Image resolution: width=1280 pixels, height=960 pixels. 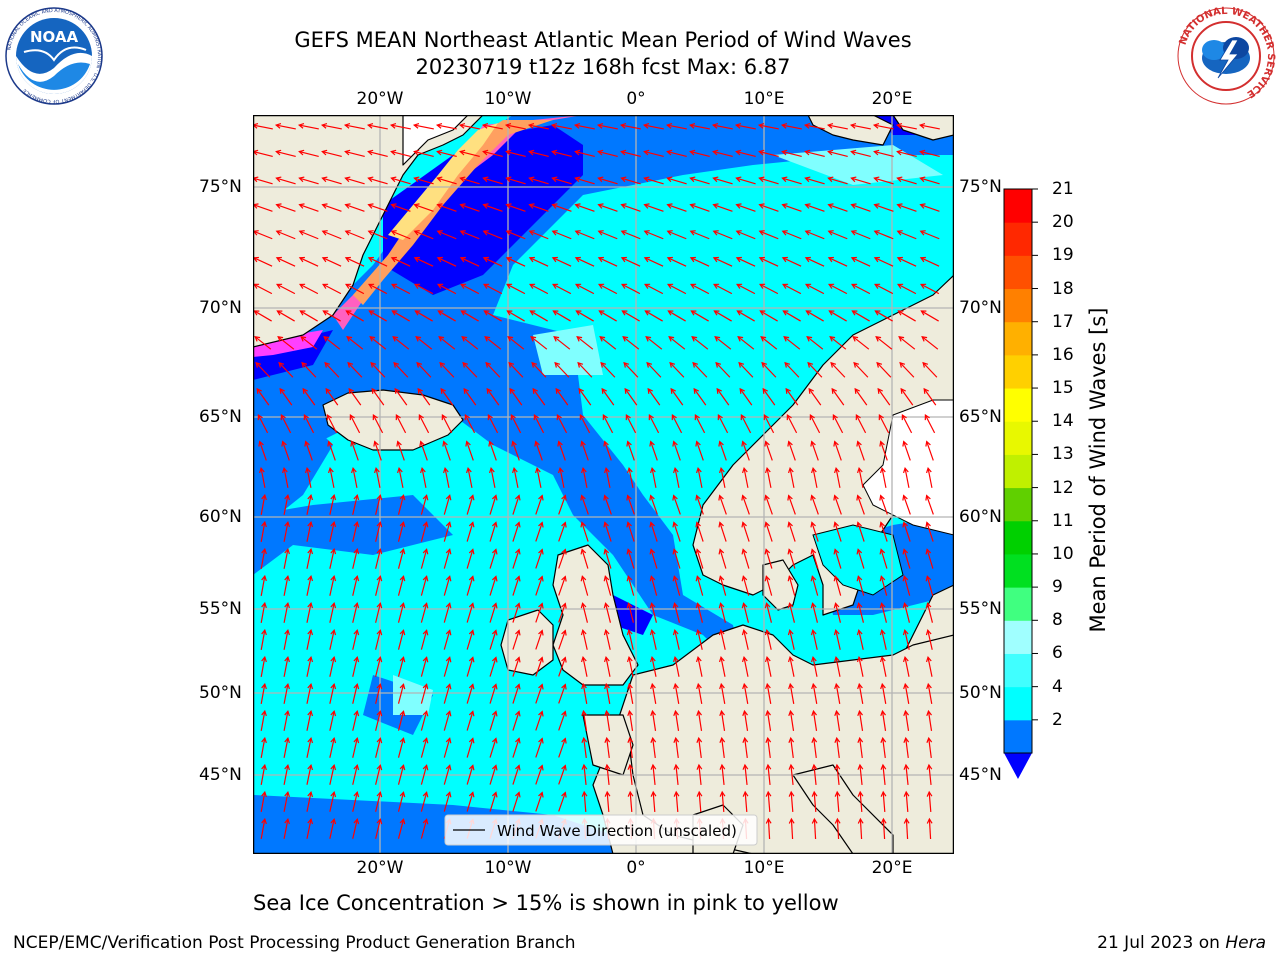 I want to click on footer-date-text: 21 Jul 2023 on, so click(x=1158, y=943).